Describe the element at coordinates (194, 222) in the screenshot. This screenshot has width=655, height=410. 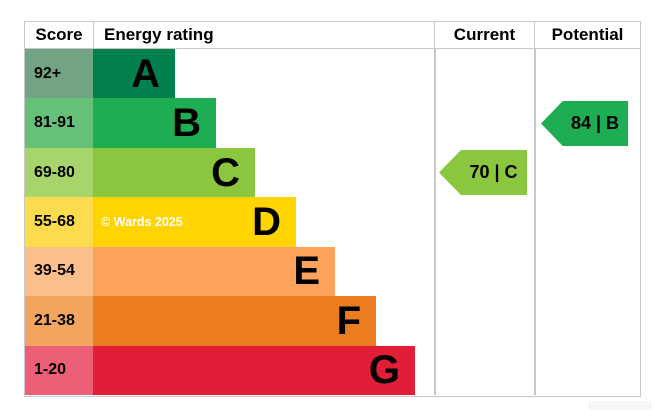
I see `rating-bar-d: © Wards 2025 D` at that location.